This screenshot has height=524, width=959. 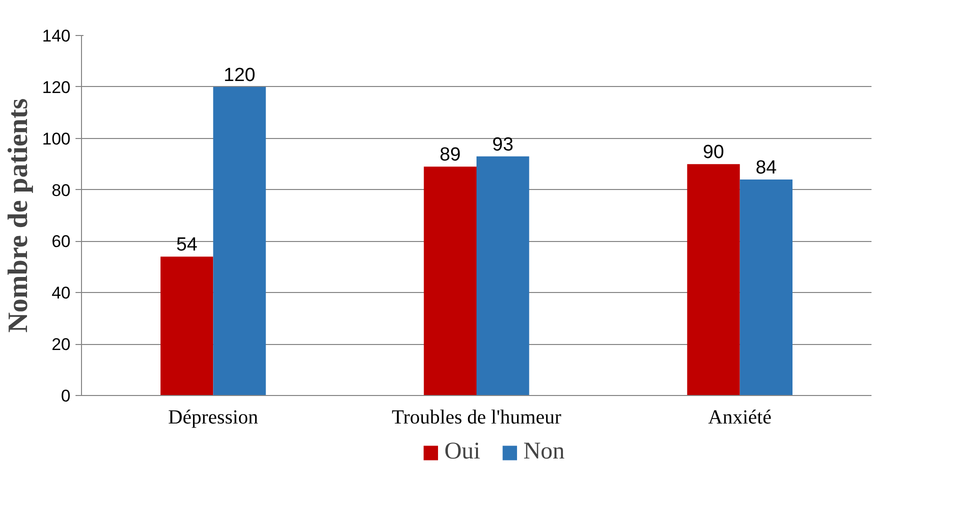 I want to click on data-label: 89, so click(x=450, y=155).